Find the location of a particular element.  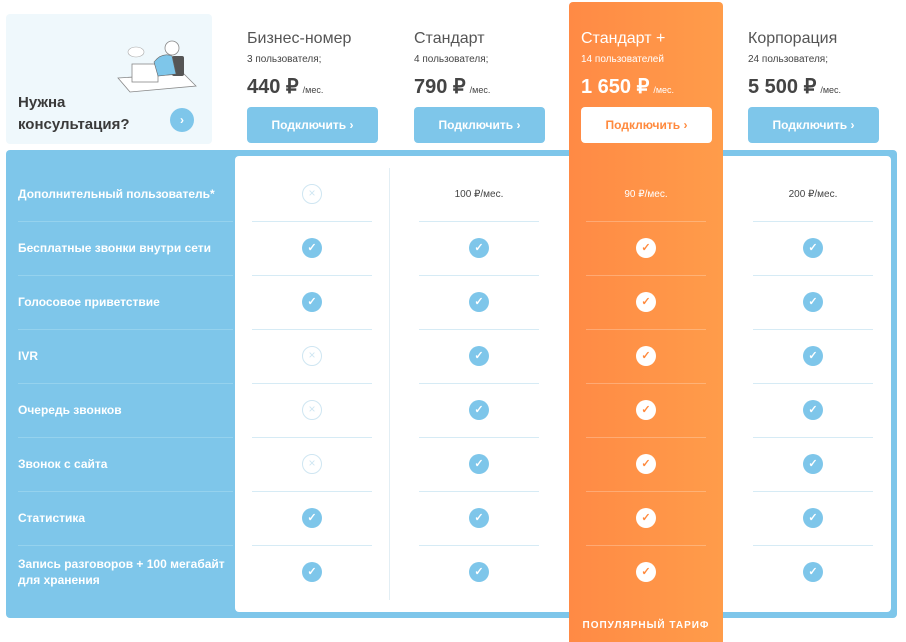

consultation-title: Нужна консультация? is located at coordinates (74, 114).